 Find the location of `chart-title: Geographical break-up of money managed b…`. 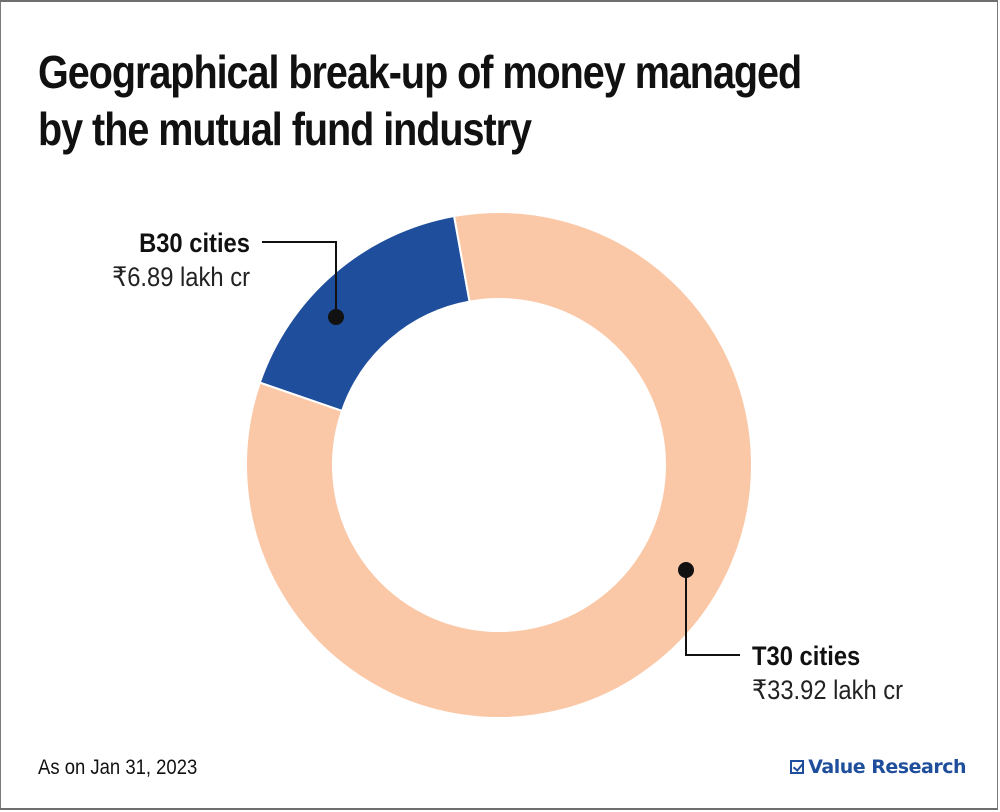

chart-title: Geographical break-up of money managed b… is located at coordinates (442, 101).